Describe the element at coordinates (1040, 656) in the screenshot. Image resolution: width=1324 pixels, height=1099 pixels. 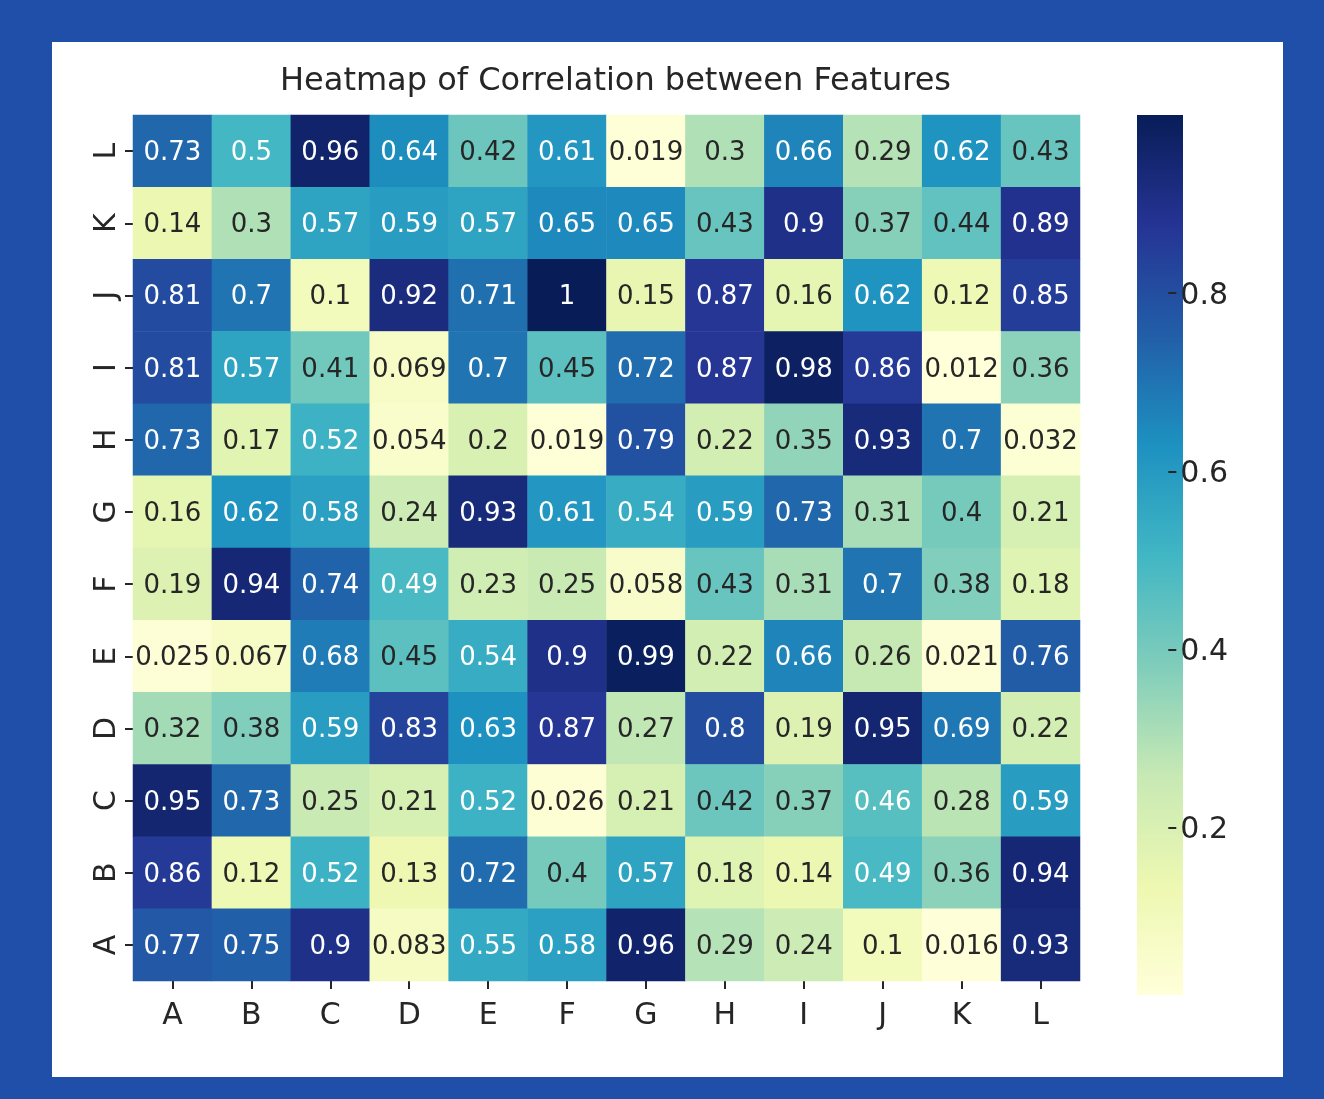
I see `data-label: 0.76` at that location.